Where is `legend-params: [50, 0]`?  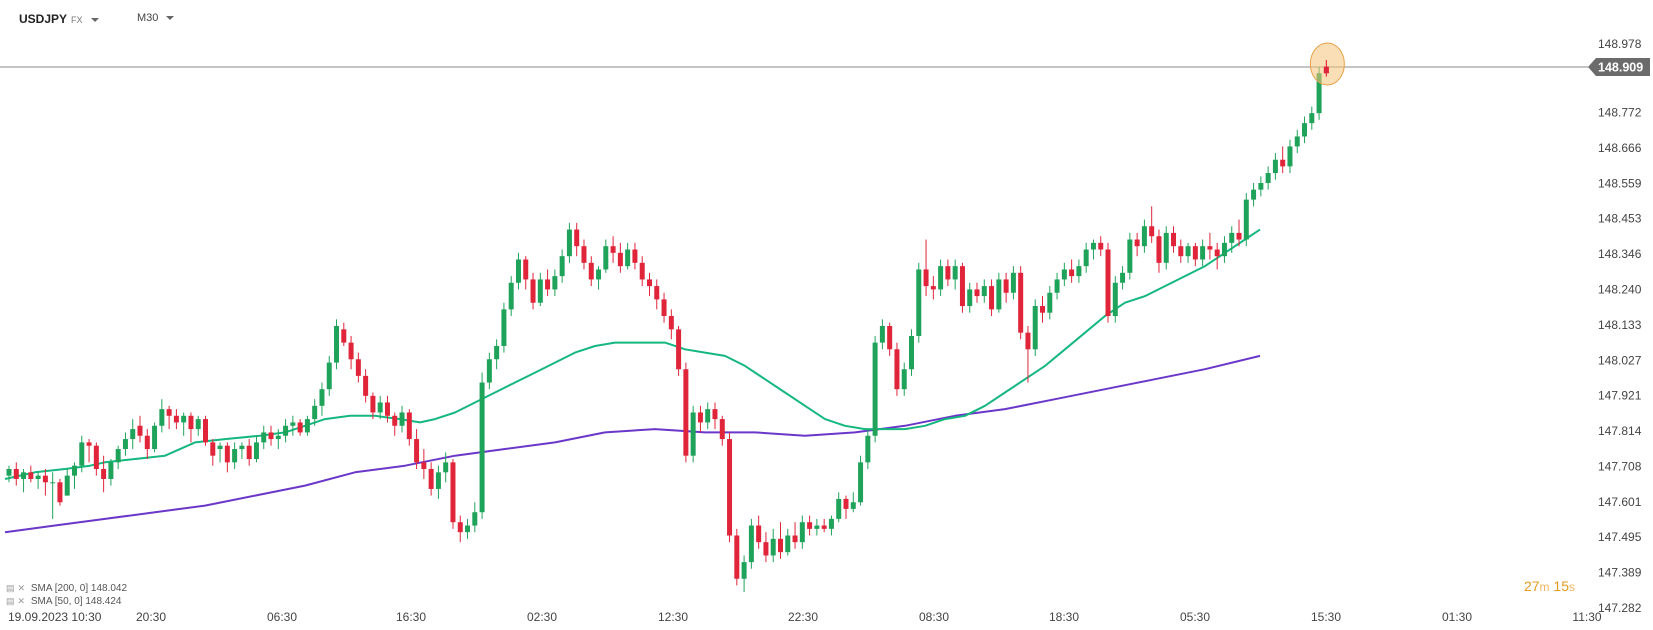 legend-params: [50, 0] is located at coordinates (68, 601).